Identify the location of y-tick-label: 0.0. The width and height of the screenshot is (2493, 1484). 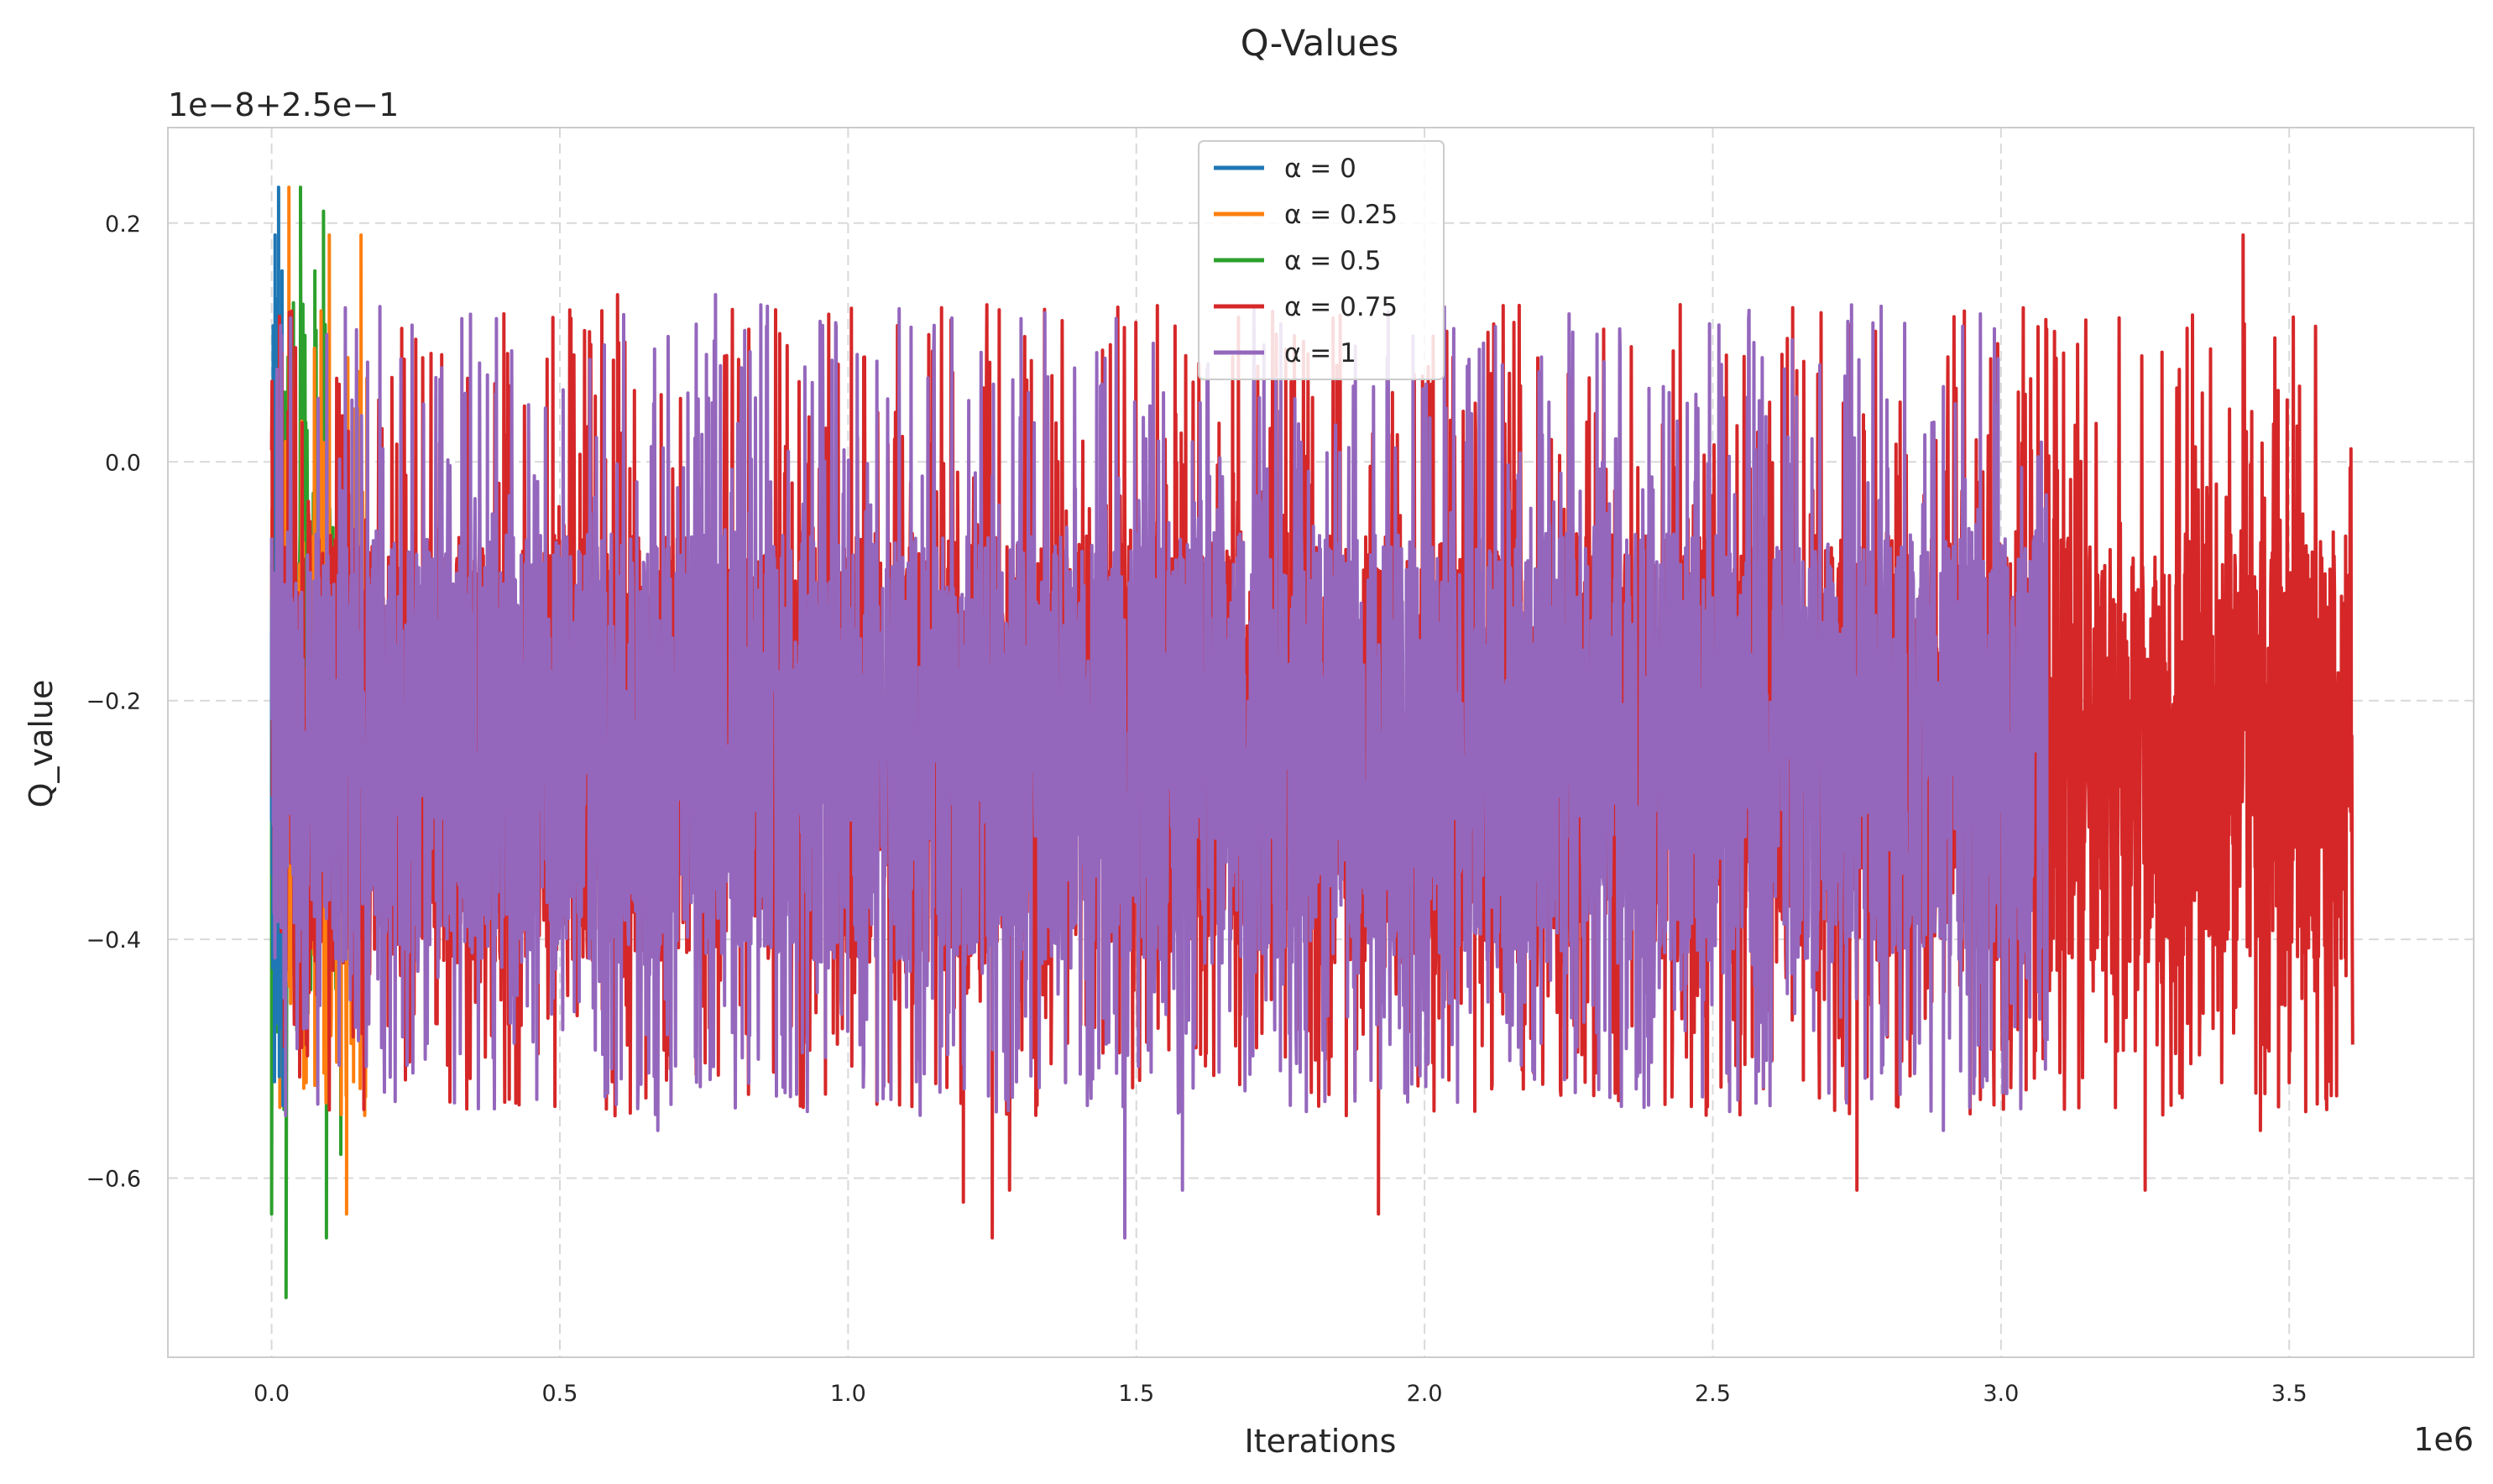
(123, 463).